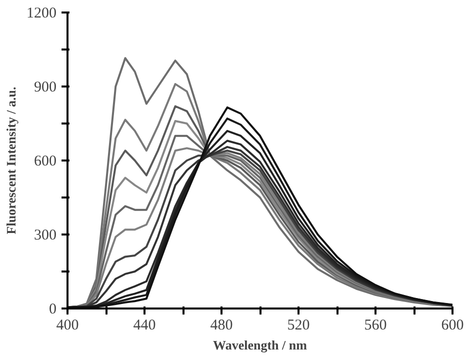  Describe the element at coordinates (52, 310) in the screenshot. I see `y-tick-label: 0` at that location.